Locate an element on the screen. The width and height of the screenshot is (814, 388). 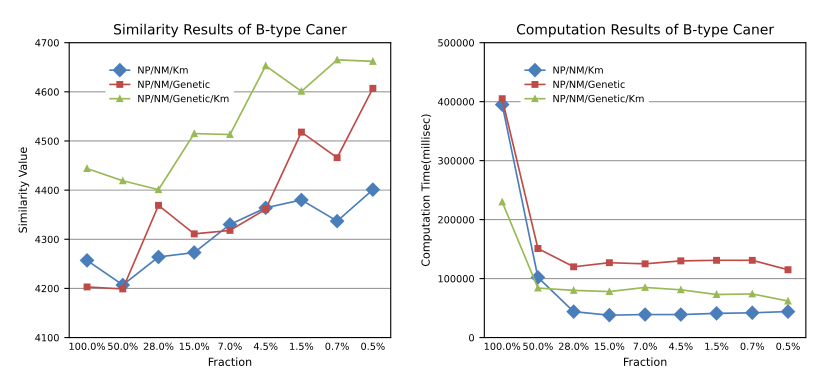
y-tick-label: 4400 is located at coordinates (47, 190).